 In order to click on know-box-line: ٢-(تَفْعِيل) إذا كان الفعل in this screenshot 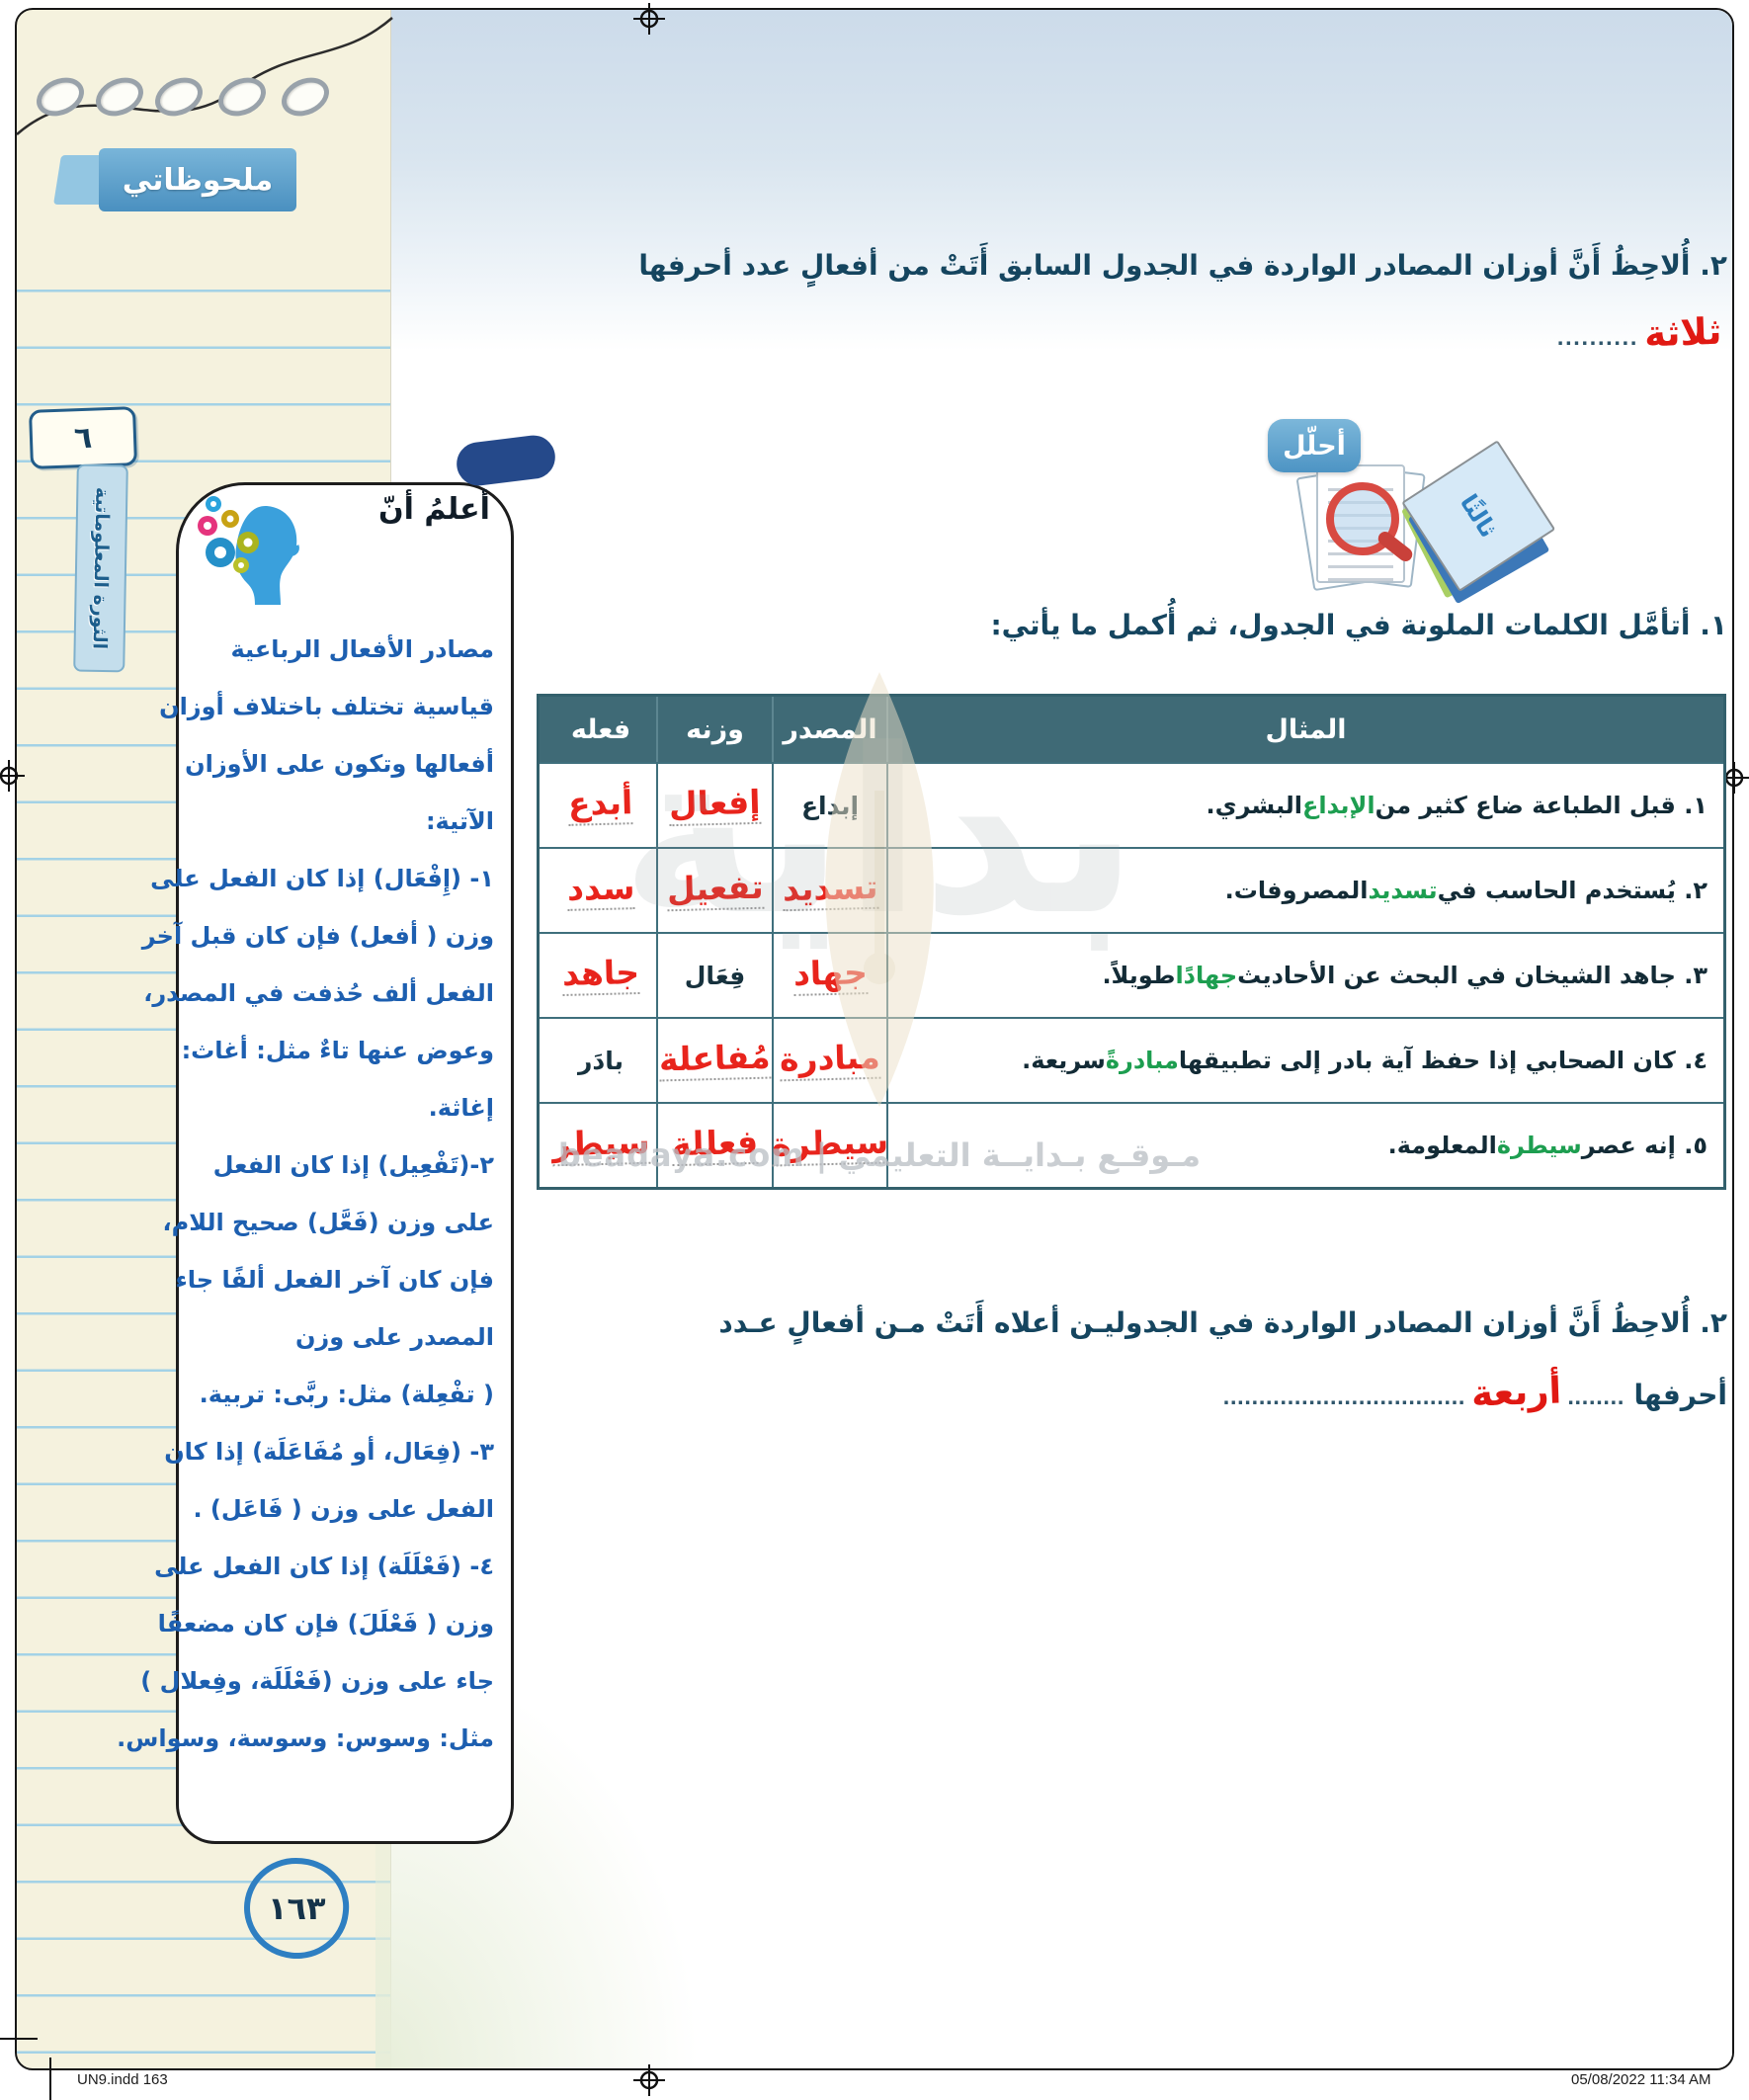, I will do `click(353, 1165)`.